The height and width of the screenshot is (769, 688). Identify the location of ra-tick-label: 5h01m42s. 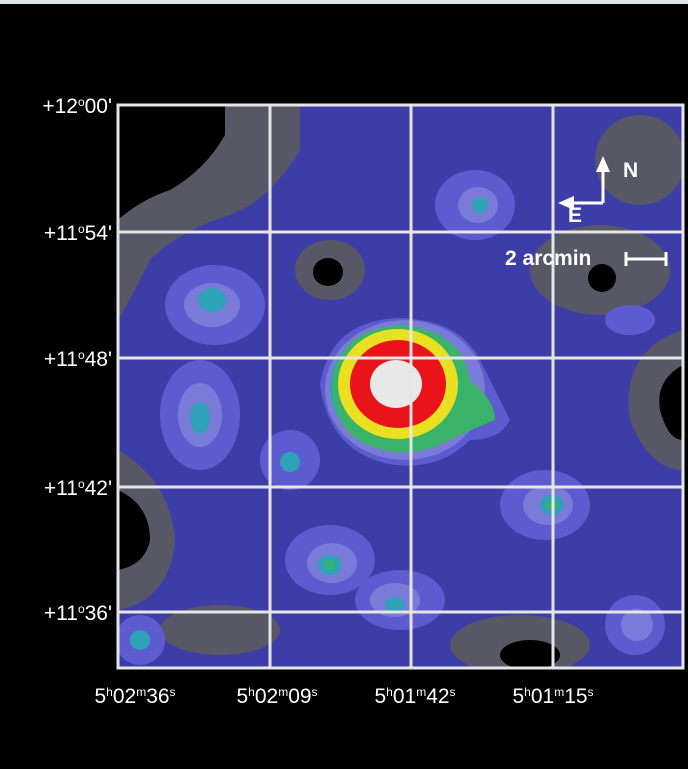
(414, 696).